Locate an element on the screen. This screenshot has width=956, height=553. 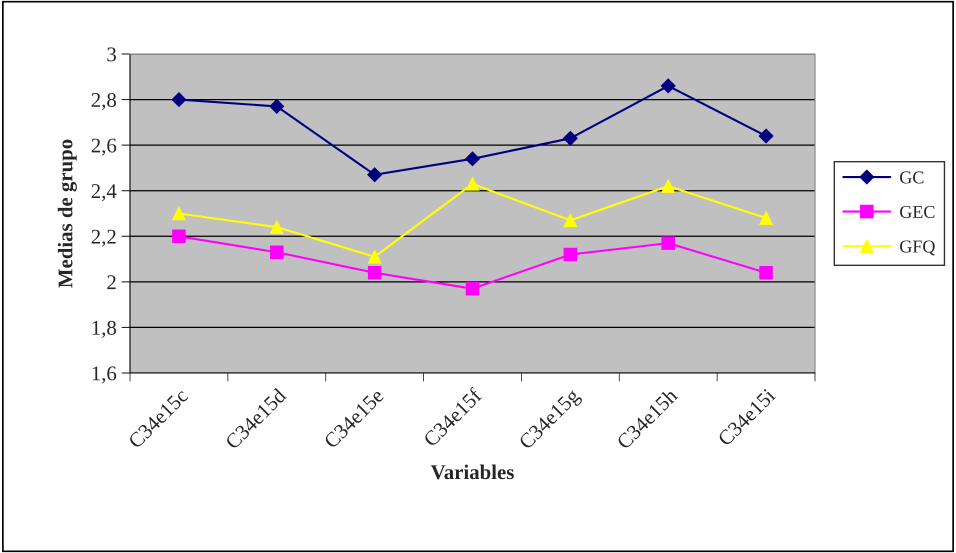
legend-label: GFQ is located at coordinates (918, 248).